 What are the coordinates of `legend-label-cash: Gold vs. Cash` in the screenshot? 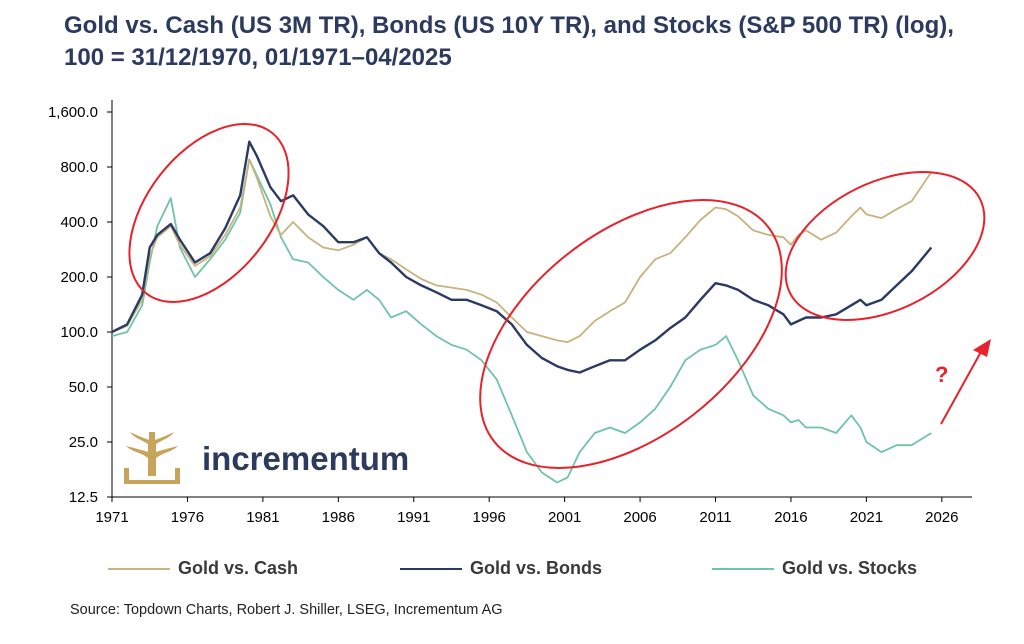 It's located at (238, 568).